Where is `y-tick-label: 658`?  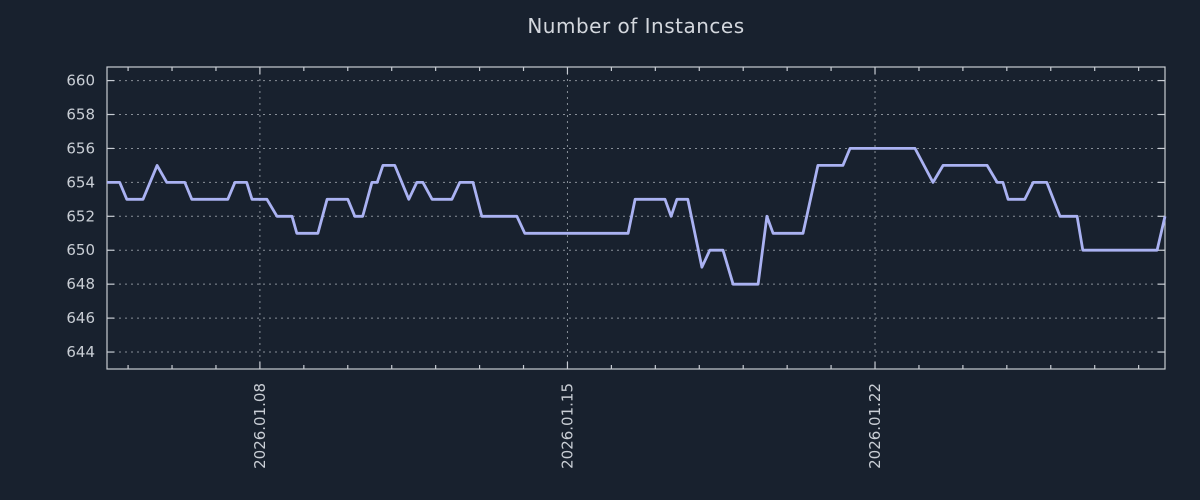 y-tick-label: 658 is located at coordinates (80, 115).